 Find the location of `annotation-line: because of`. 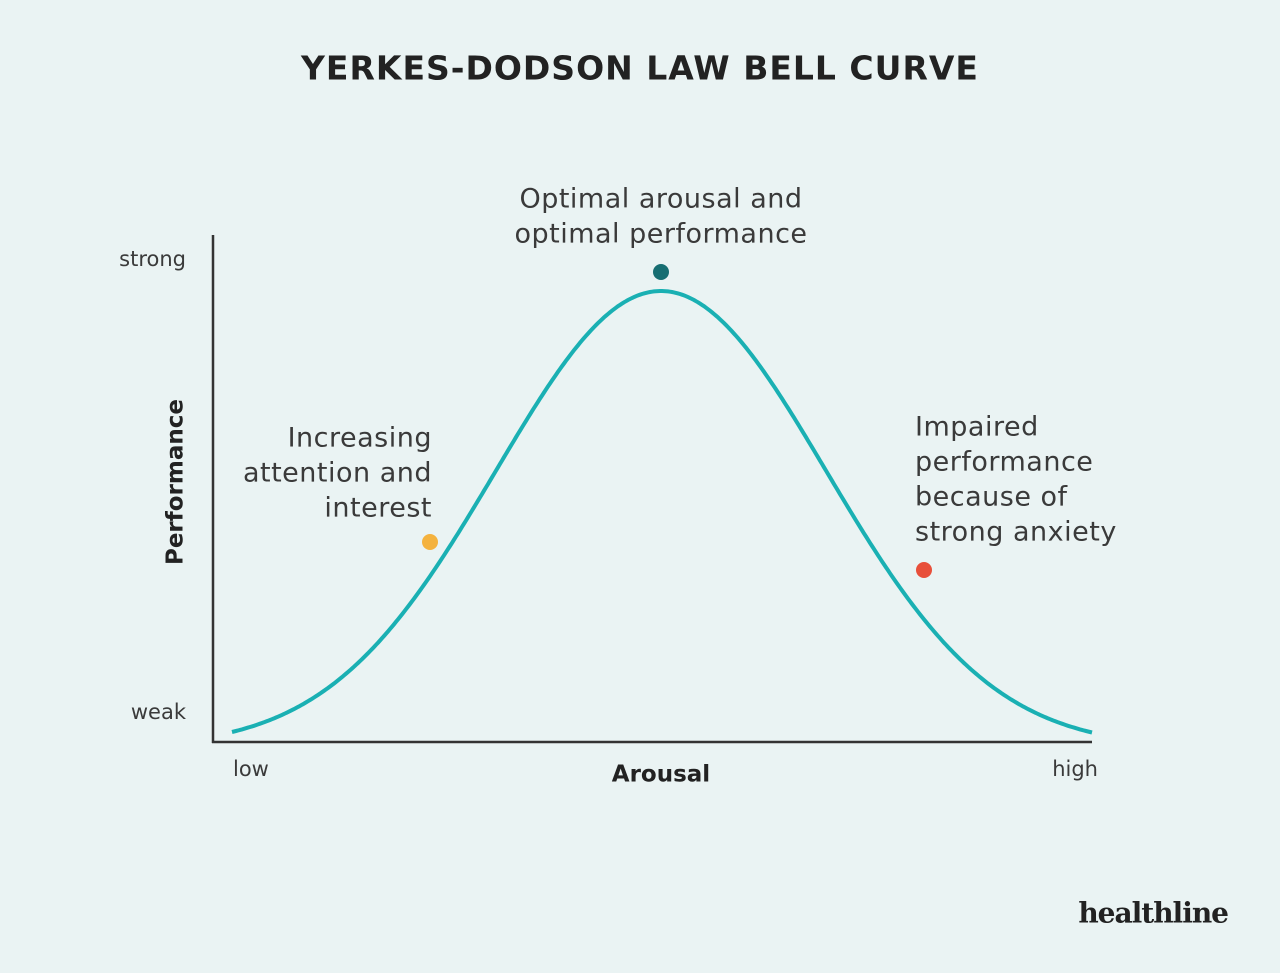

annotation-line: because of is located at coordinates (992, 497).